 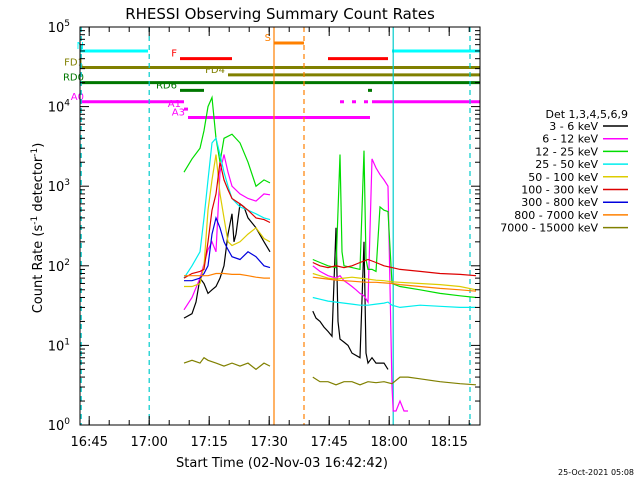 I want to click on y-tick-label: 10⁰, so click(x=59, y=425).